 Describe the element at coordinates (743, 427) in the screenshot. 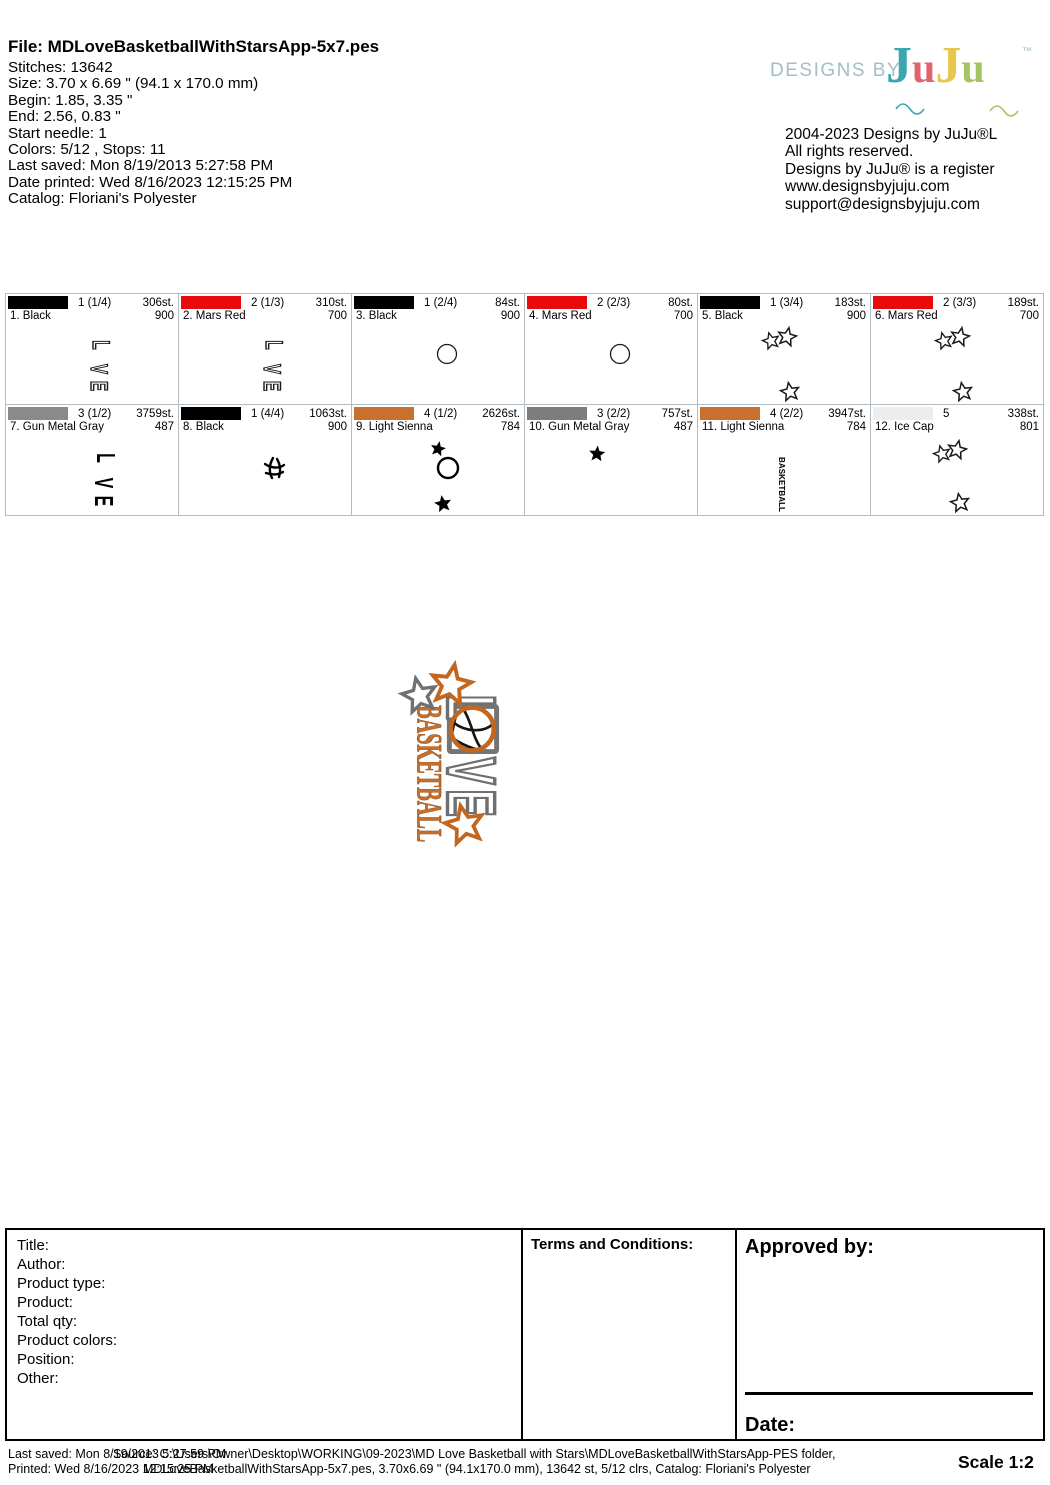

I see `thread-name: 11. Light Sienna` at that location.